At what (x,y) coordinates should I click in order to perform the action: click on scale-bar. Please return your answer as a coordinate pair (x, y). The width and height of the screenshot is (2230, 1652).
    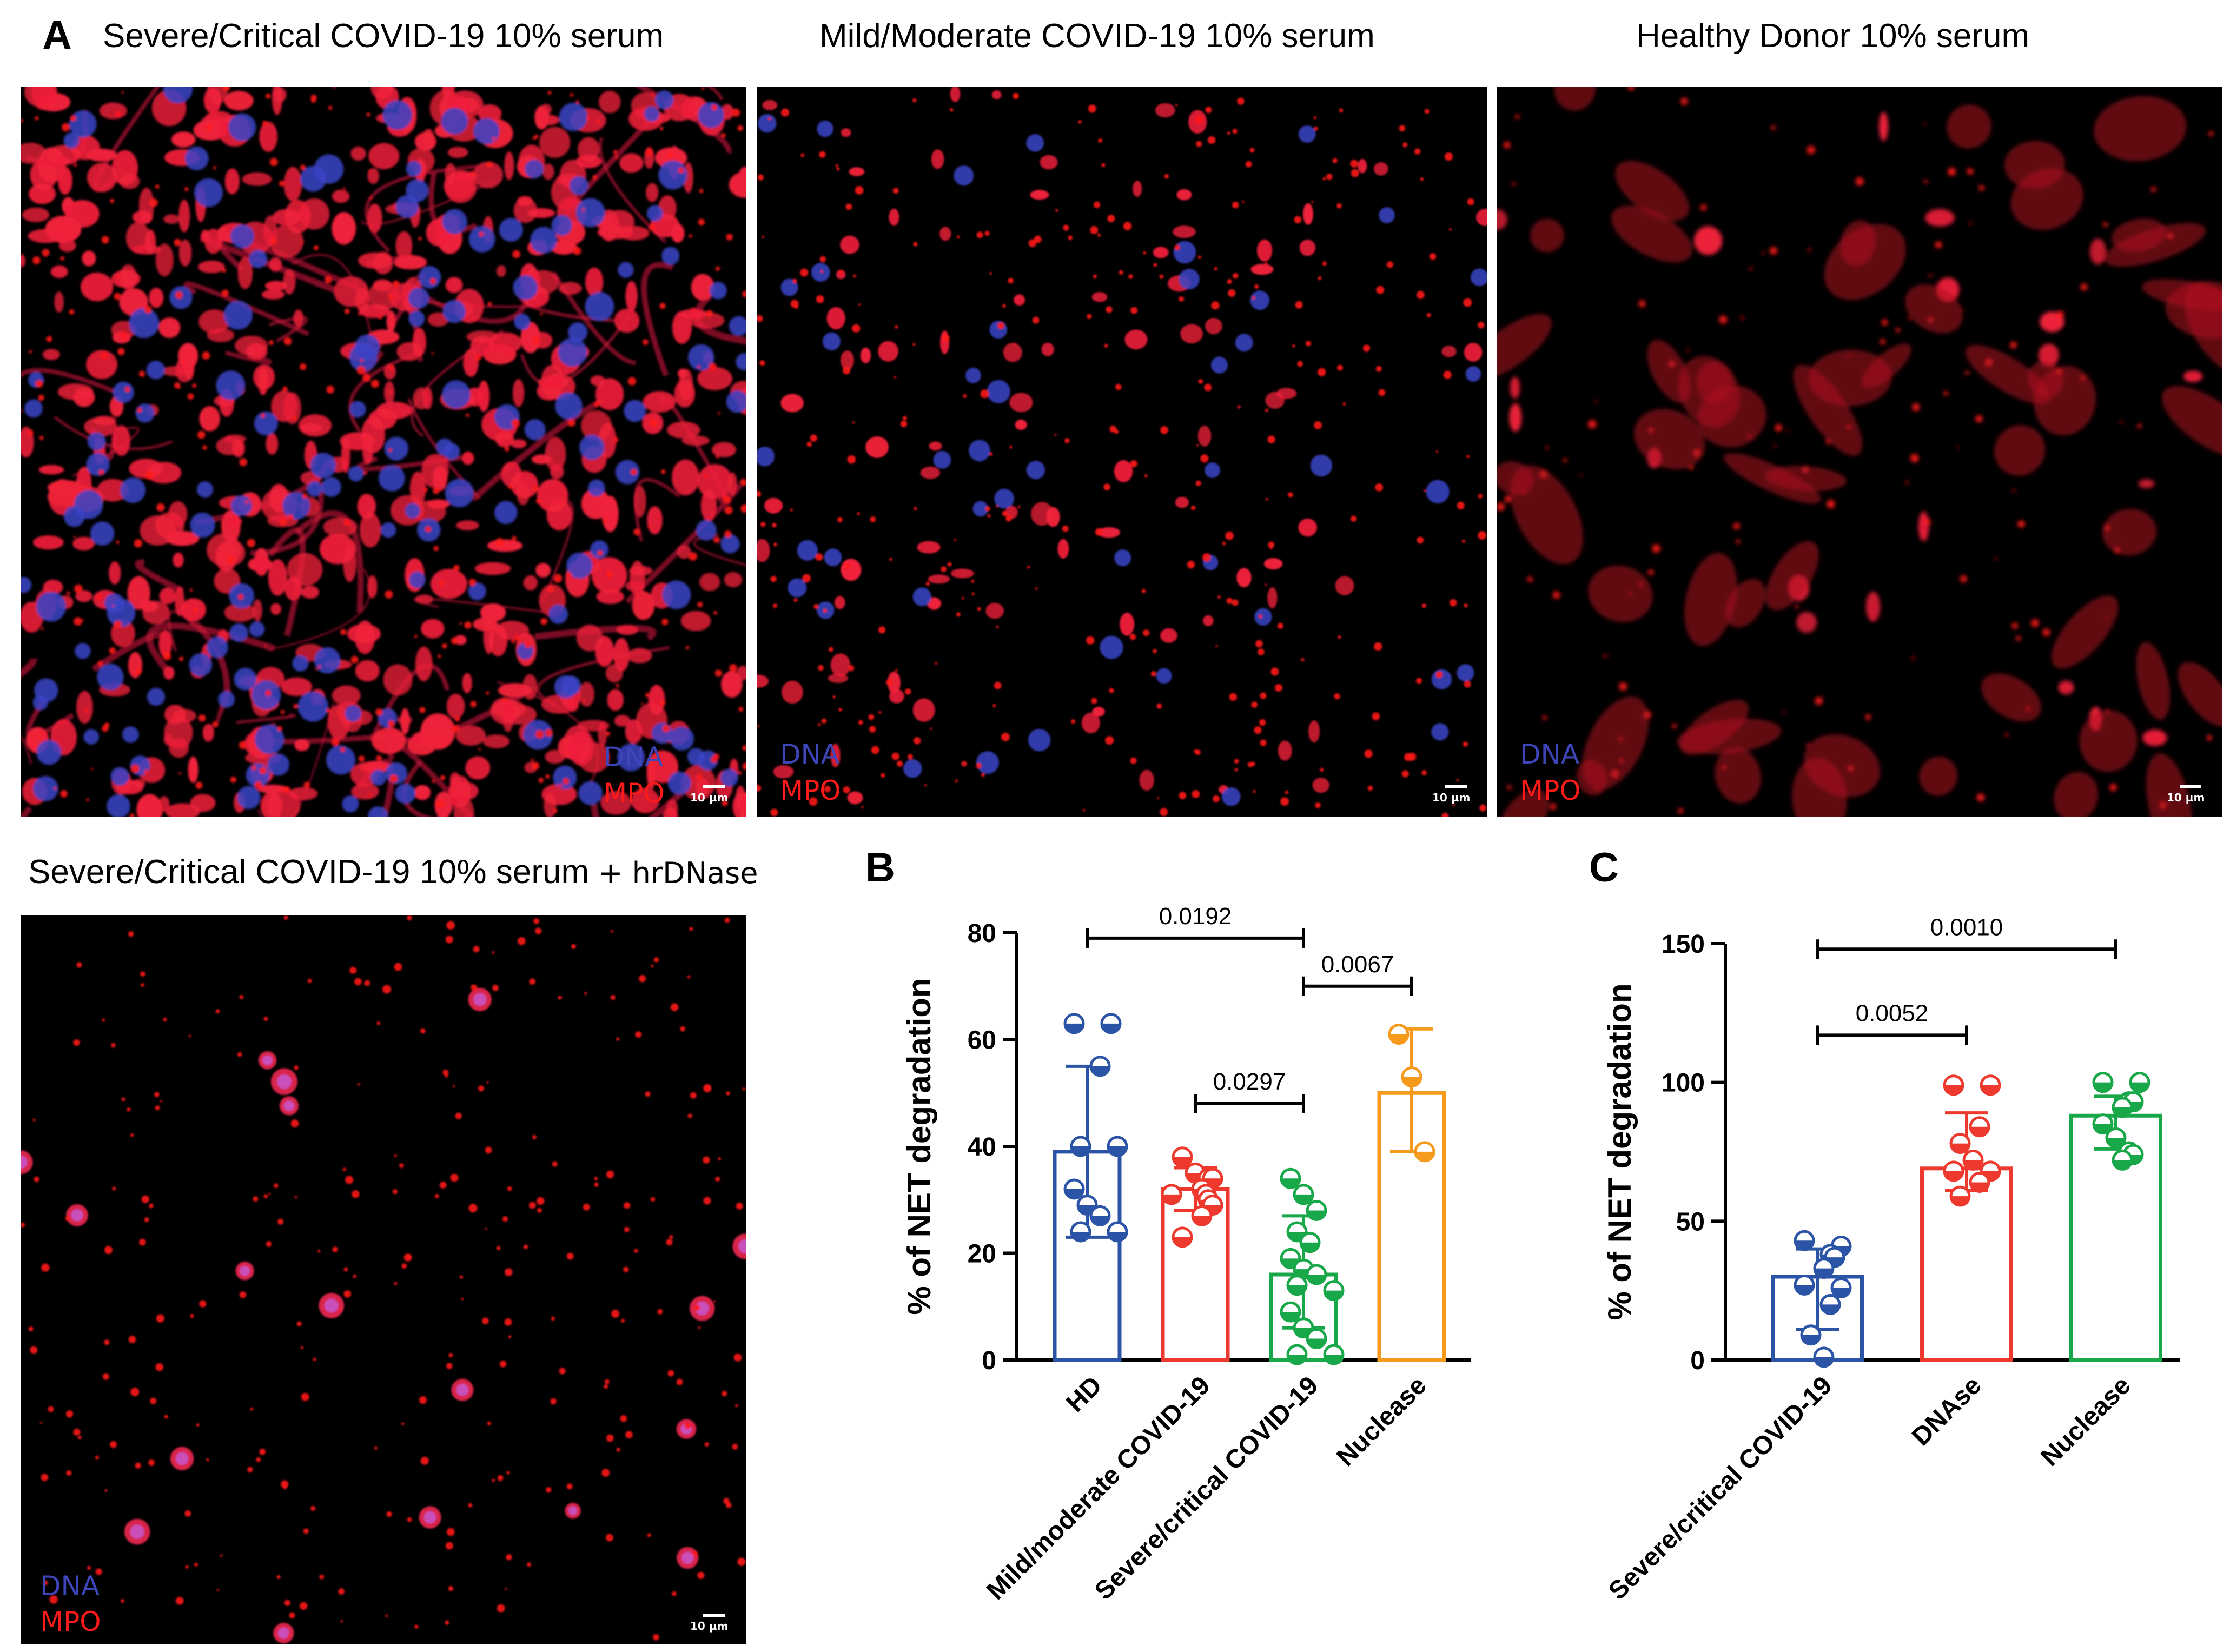
    Looking at the image, I should click on (1456, 786).